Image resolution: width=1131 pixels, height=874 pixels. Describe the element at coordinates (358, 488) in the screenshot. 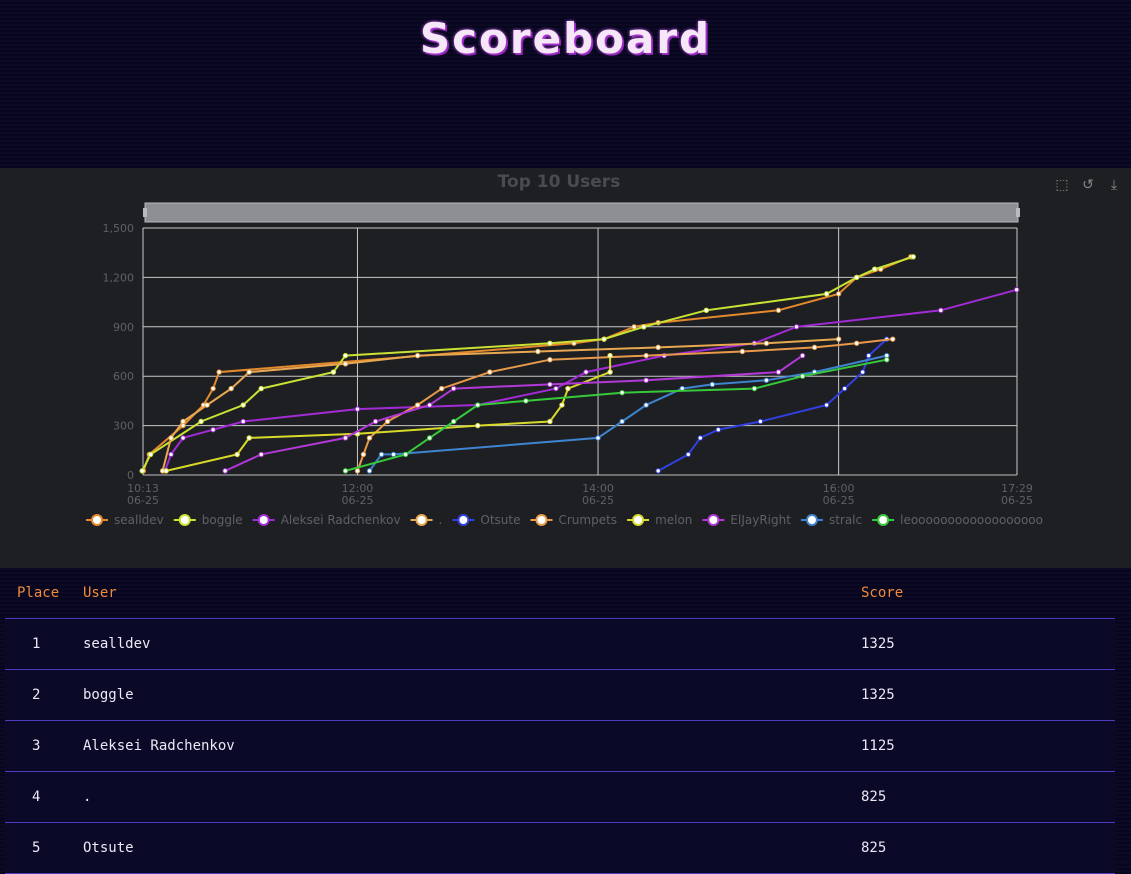

I see `x-tick-label: 12:00` at that location.